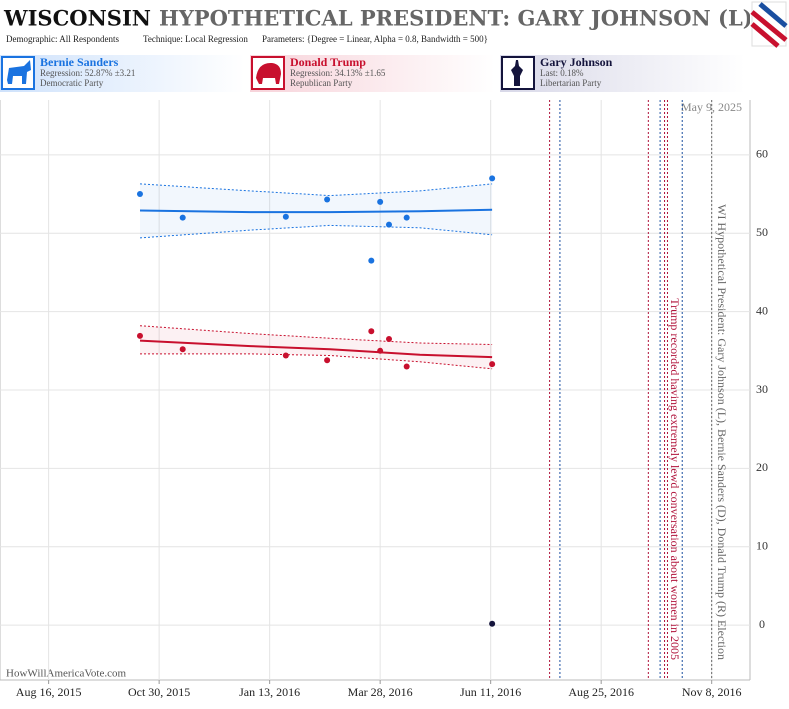  What do you see at coordinates (762, 154) in the screenshot?
I see `y-tick-label: 60` at bounding box center [762, 154].